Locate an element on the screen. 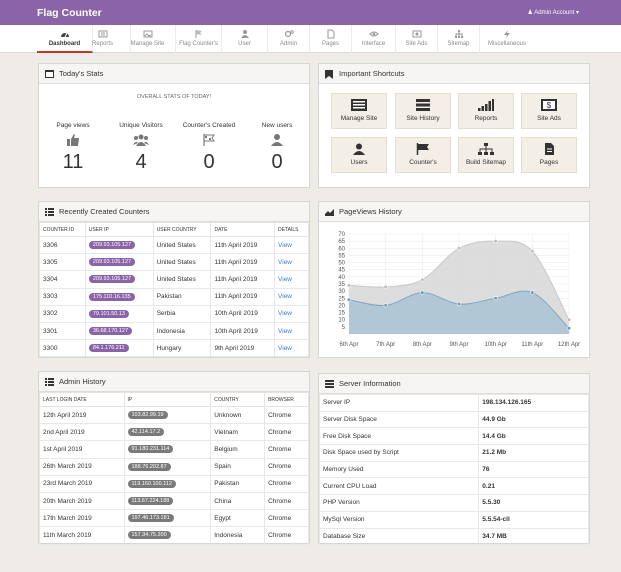 The height and width of the screenshot is (572, 621). info-label: PHP Version is located at coordinates (399, 503).